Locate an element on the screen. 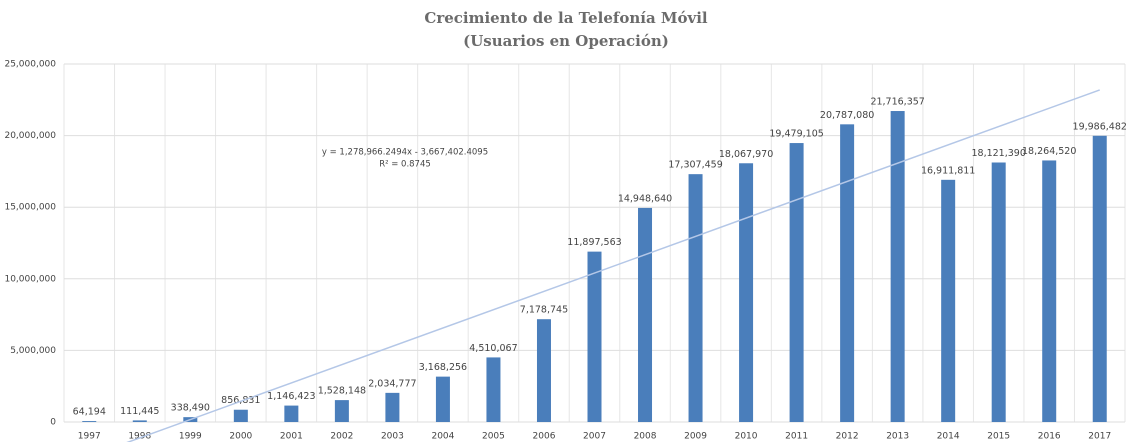 This screenshot has height=442, width=1132. y-tick-label: 0 is located at coordinates (53, 423).